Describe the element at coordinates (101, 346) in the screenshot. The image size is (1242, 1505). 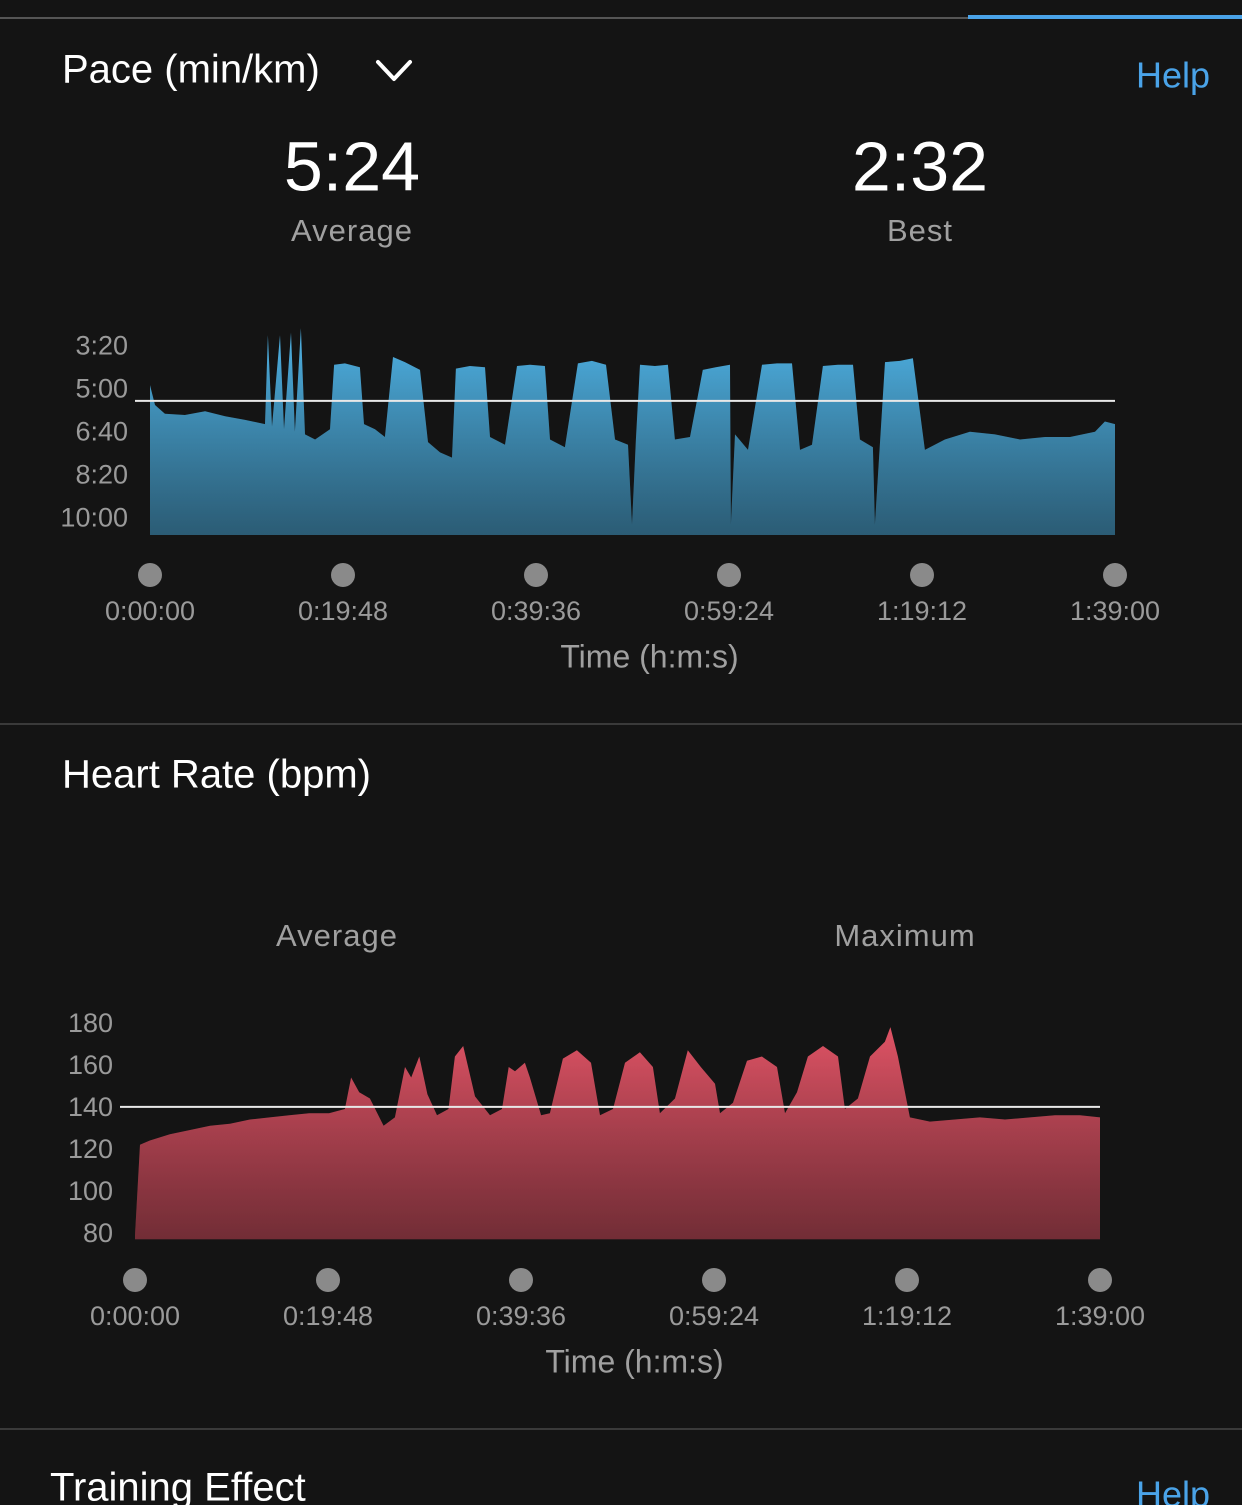
I see `y-tick-label: 3:20` at that location.